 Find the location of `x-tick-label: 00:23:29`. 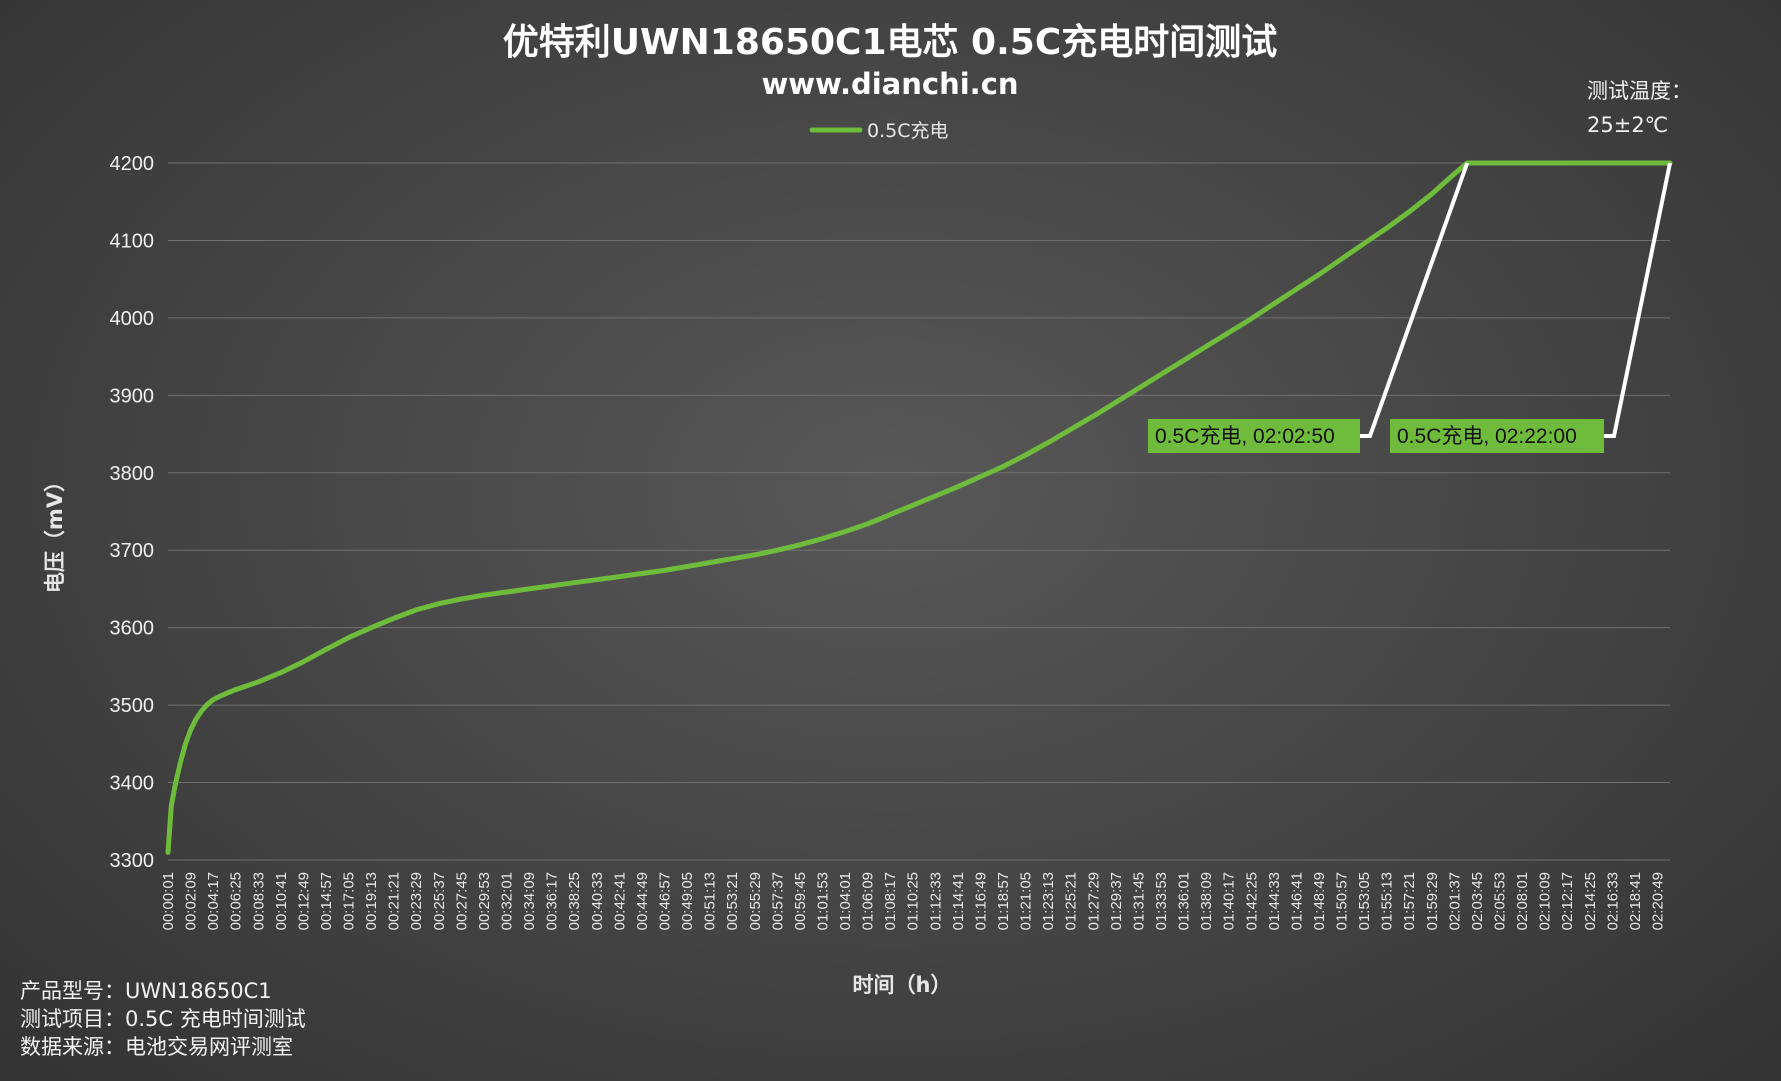

x-tick-label: 00:23:29 is located at coordinates (416, 901).